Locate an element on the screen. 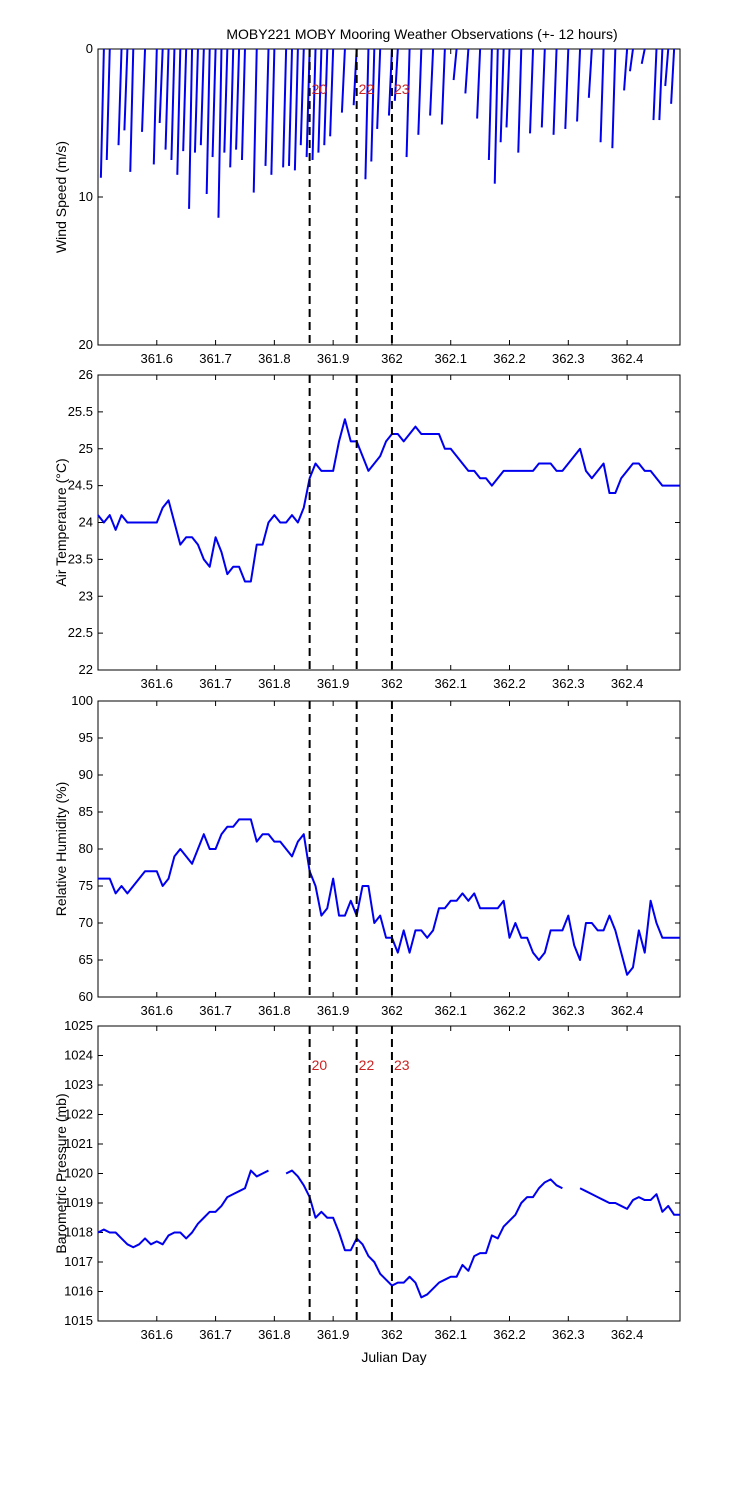 The image size is (750, 1500). y-tick-label: 1025 is located at coordinates (78, 1025).